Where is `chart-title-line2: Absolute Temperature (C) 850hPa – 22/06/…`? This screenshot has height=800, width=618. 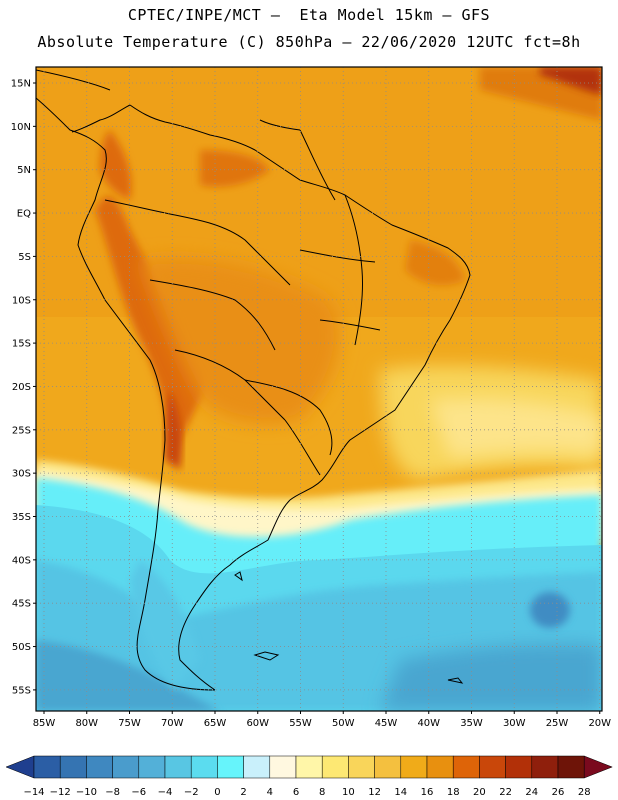
chart-title-line2: Absolute Temperature (C) 850hPa – 22/06/… is located at coordinates (309, 42).